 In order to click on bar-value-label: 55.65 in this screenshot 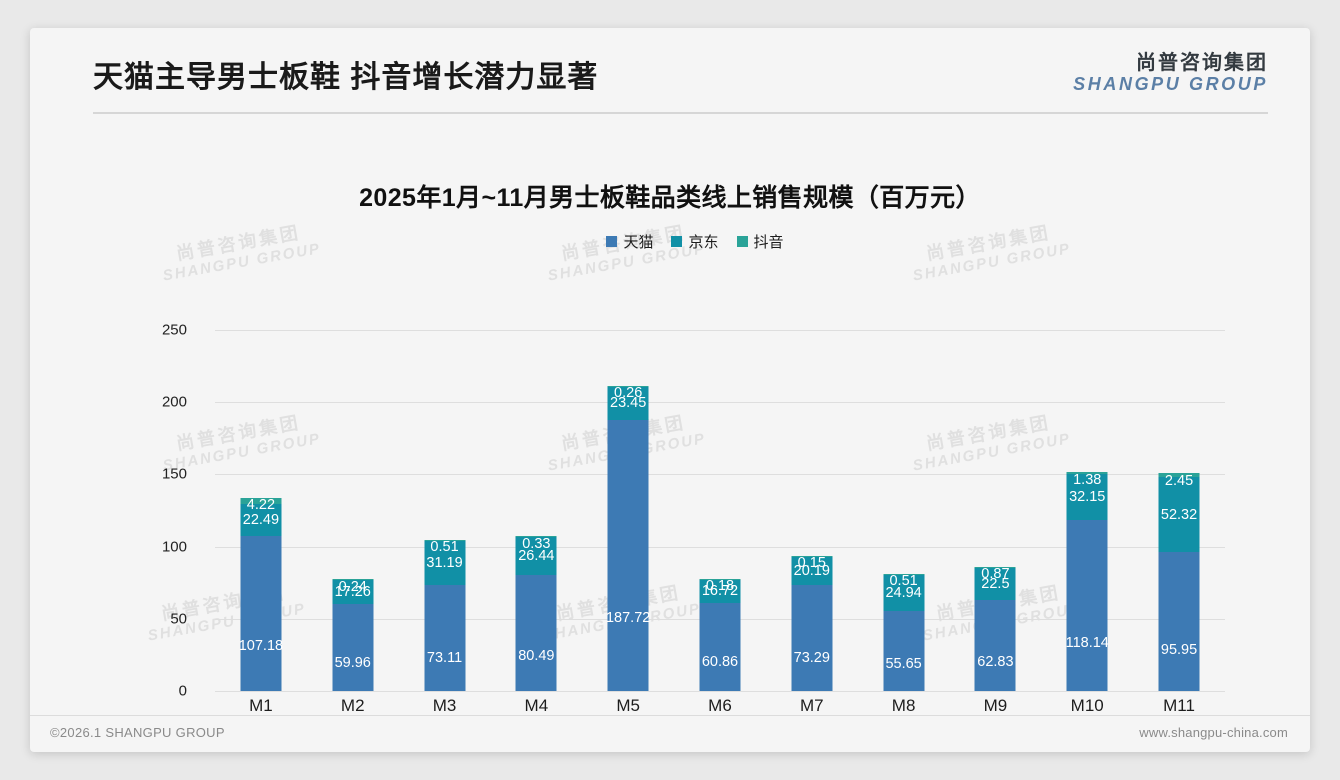, I will do `click(903, 664)`.